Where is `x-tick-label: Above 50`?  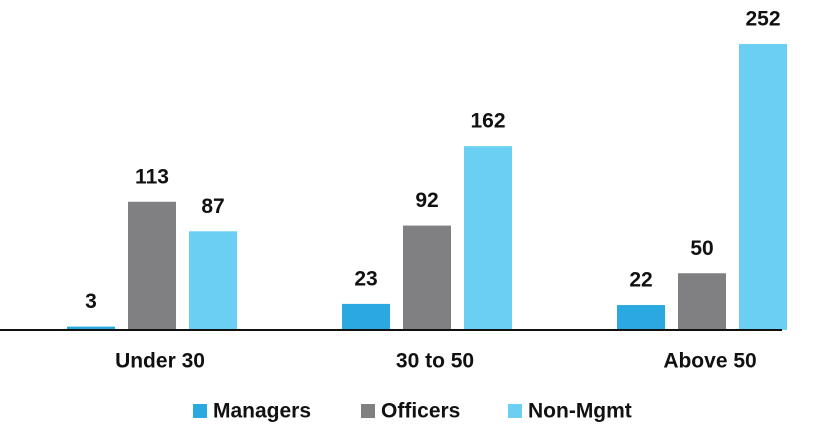
x-tick-label: Above 50 is located at coordinates (709, 361).